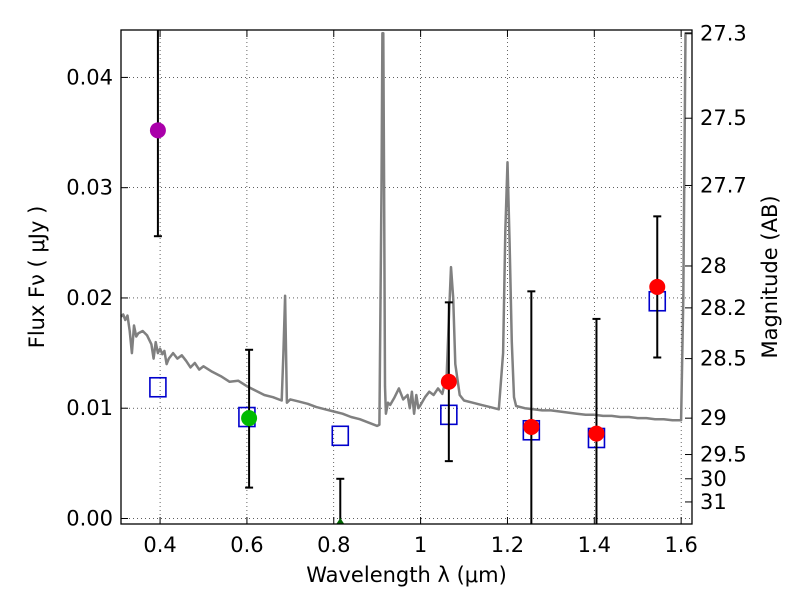 The width and height of the screenshot is (800, 600). What do you see at coordinates (723, 359) in the screenshot?
I see `right-tick-label: 28.5` at bounding box center [723, 359].